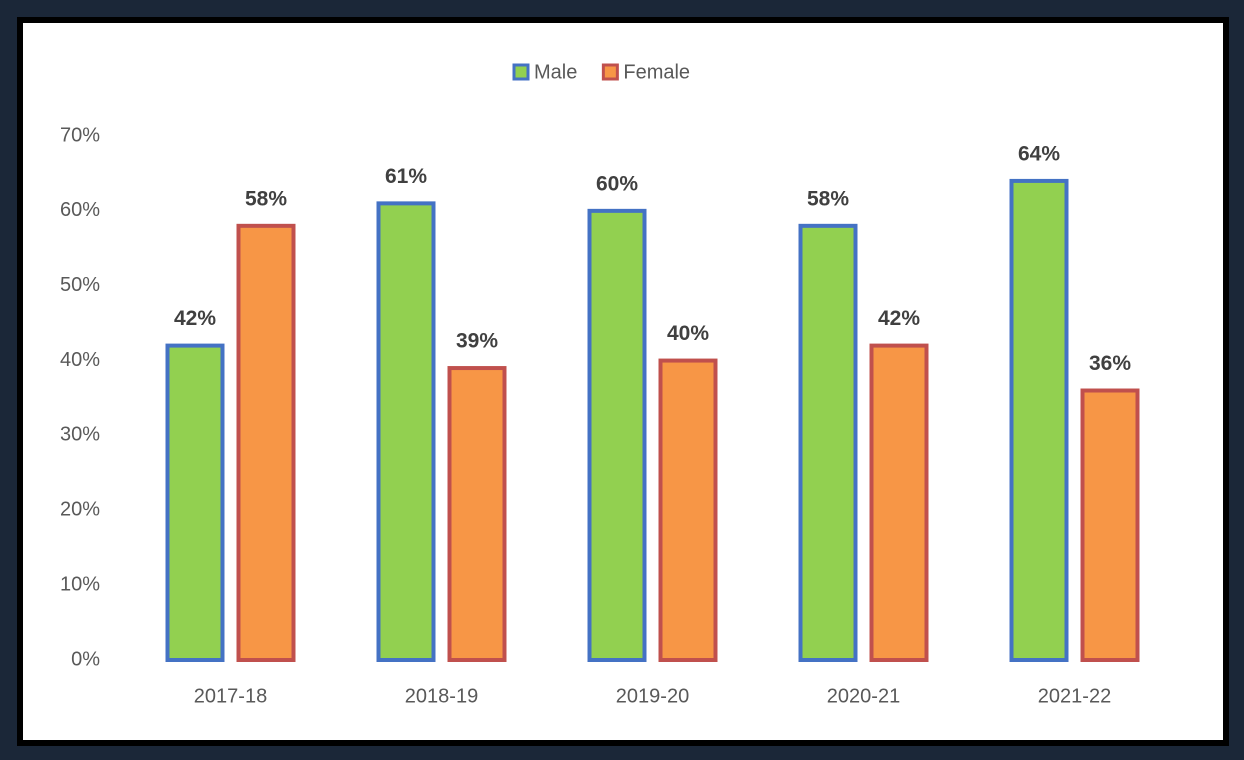 The width and height of the screenshot is (1244, 760). What do you see at coordinates (80, 584) in the screenshot?
I see `y-tick-label: 10%` at bounding box center [80, 584].